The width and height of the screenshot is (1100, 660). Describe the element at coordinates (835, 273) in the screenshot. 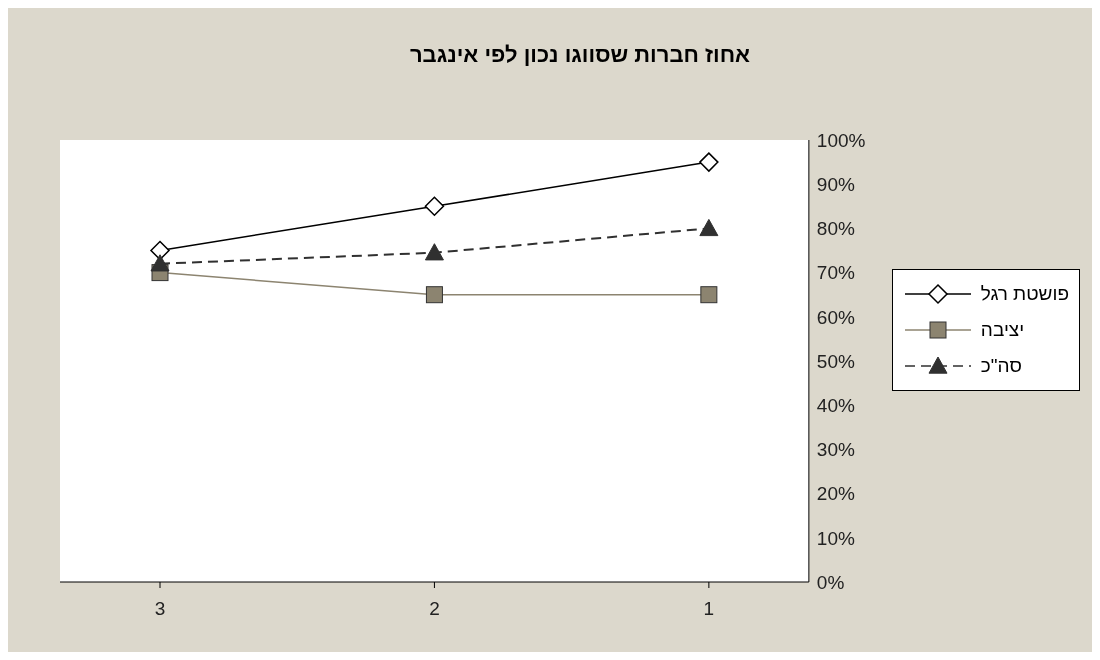

I see `y-tick-label: 70%` at that location.